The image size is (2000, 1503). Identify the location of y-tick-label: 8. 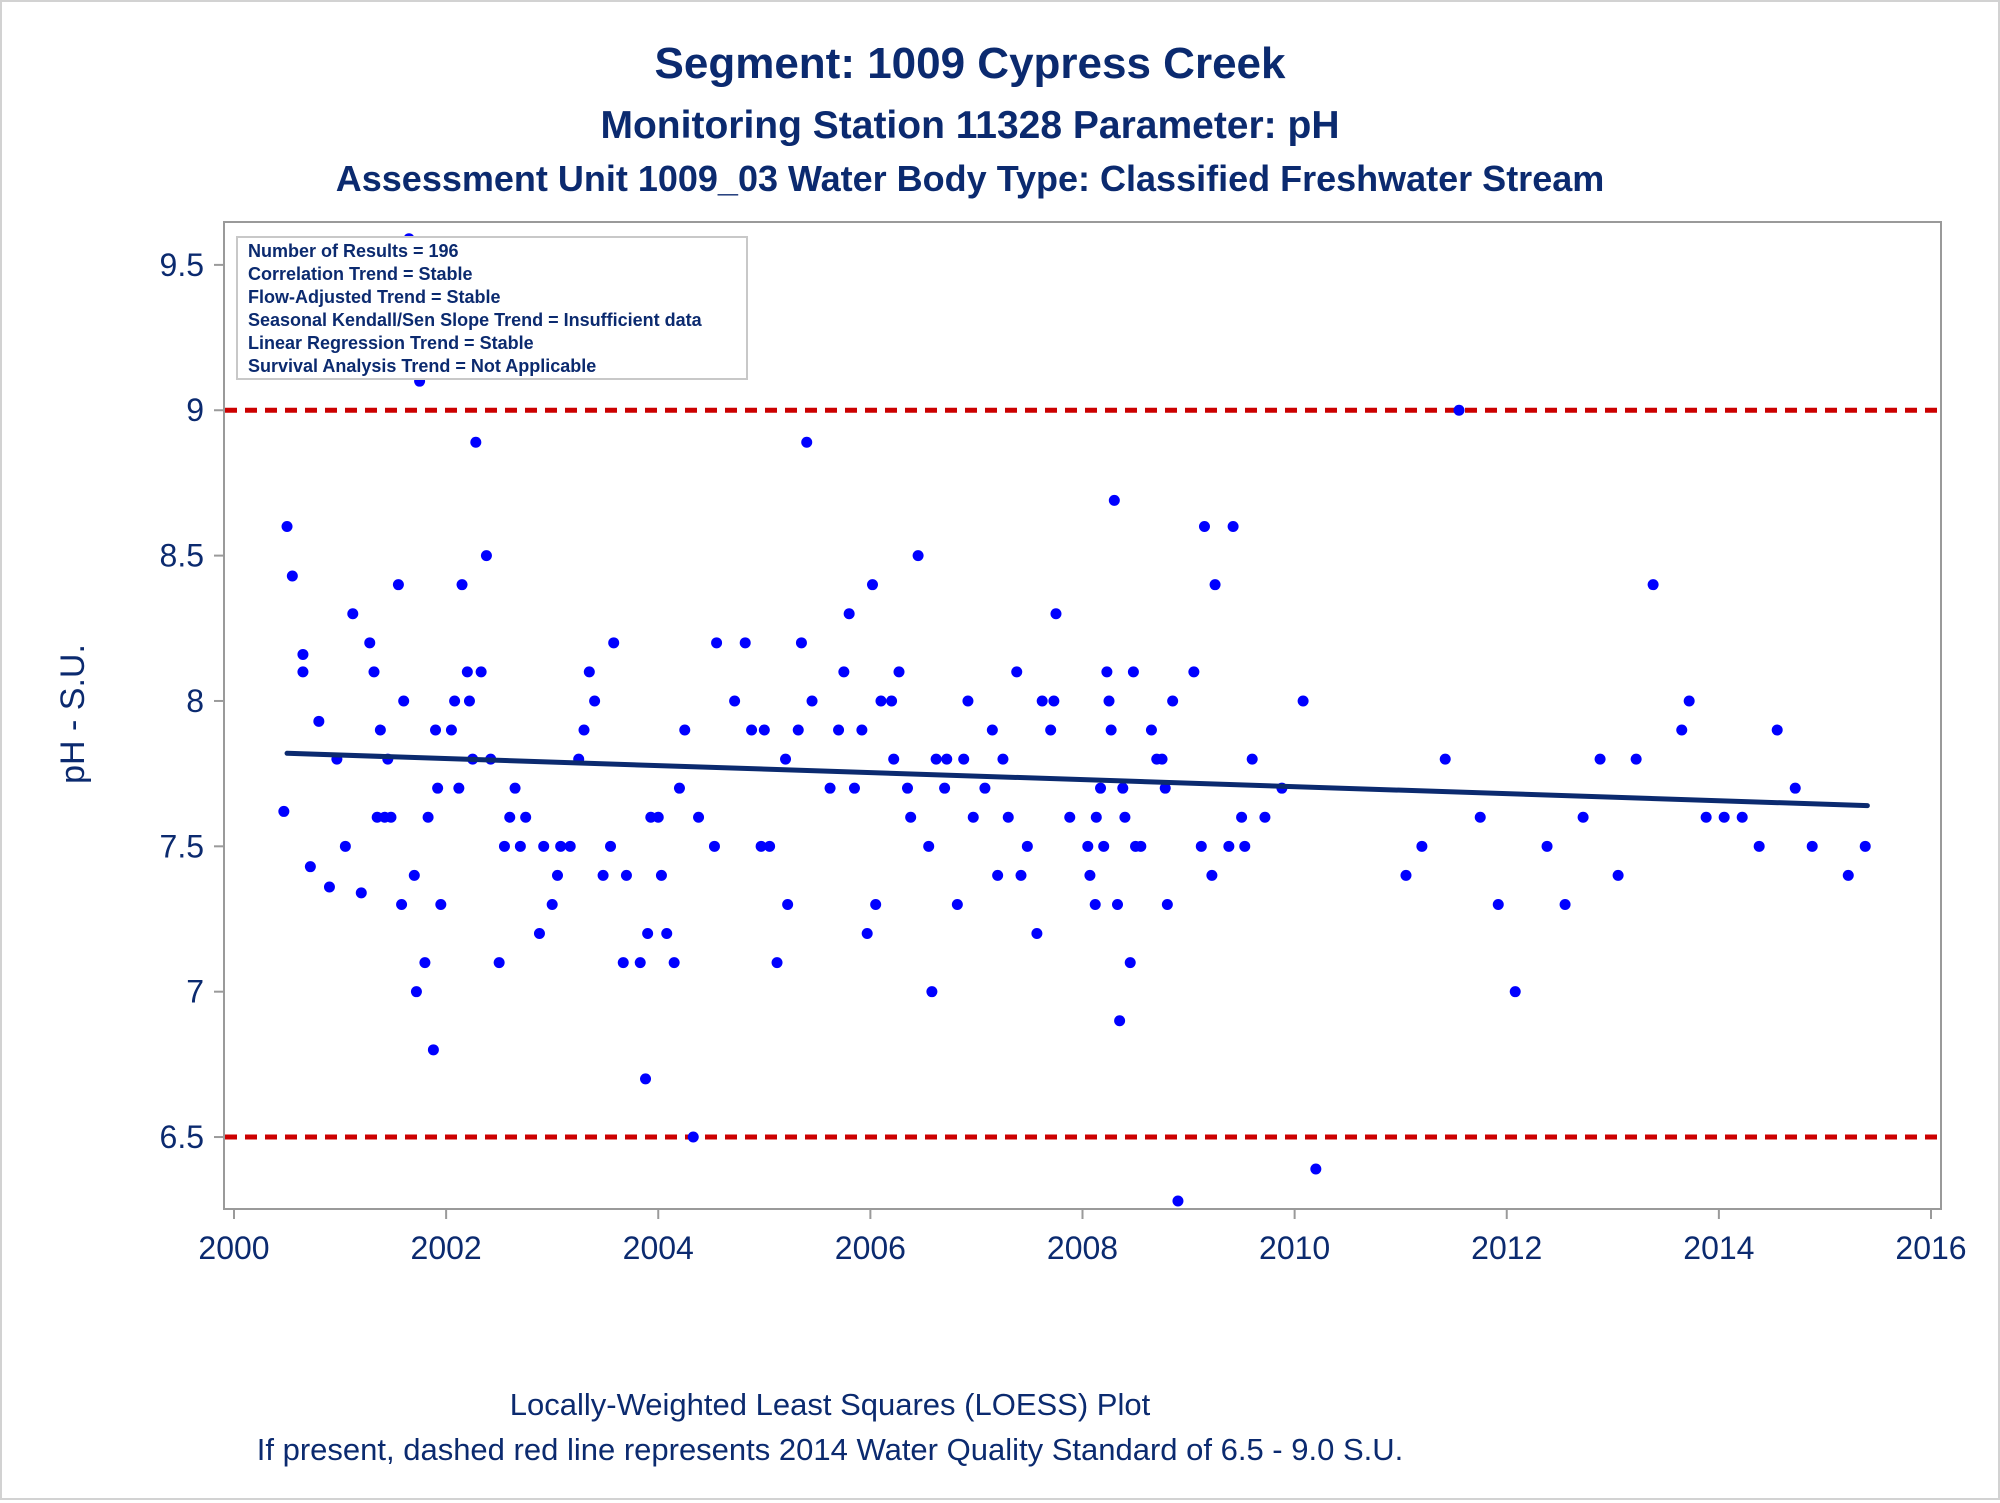
(195, 701).